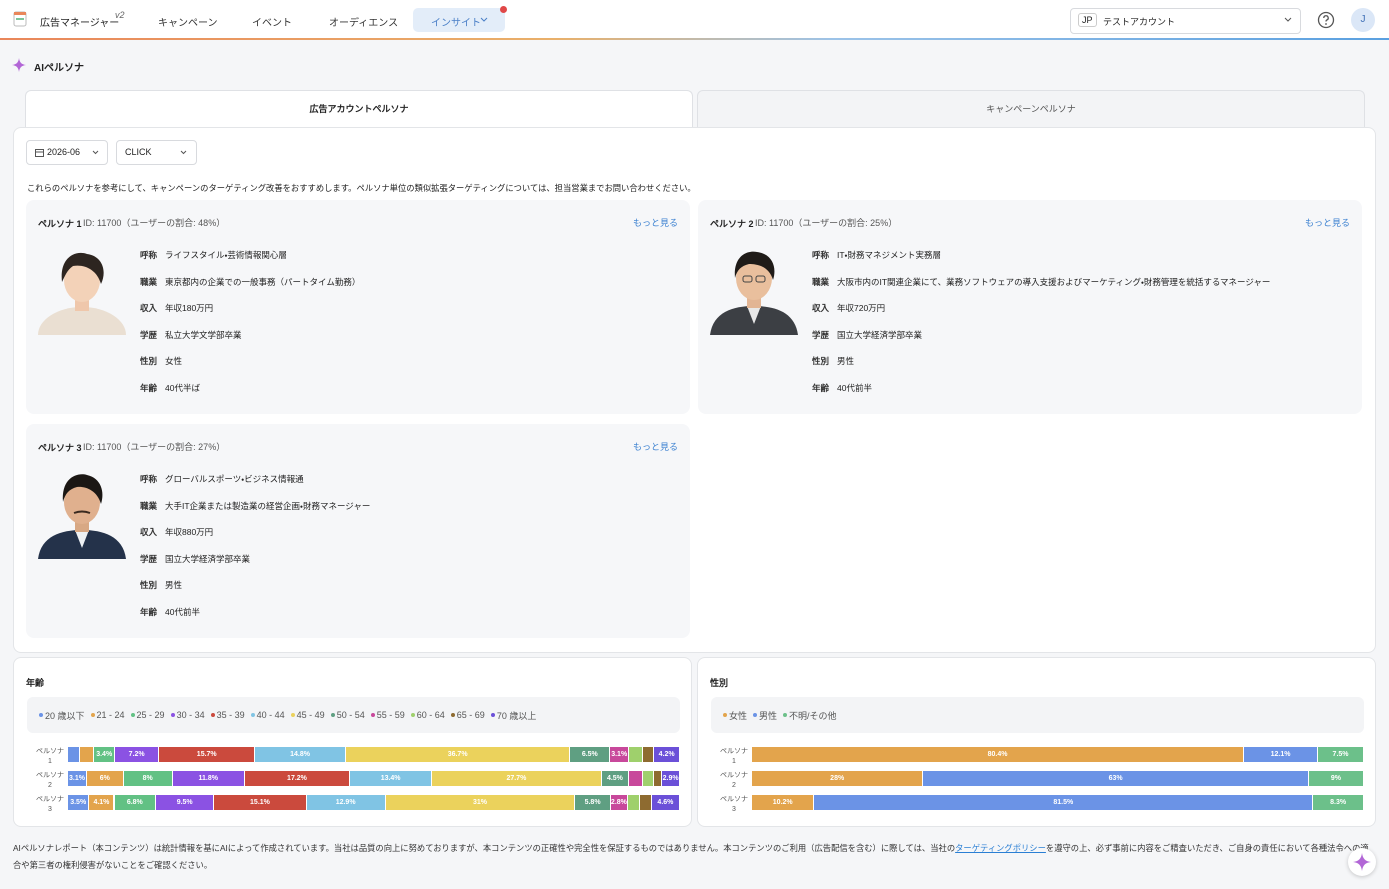  I want to click on legend-item: 55 - 59, so click(387, 715).